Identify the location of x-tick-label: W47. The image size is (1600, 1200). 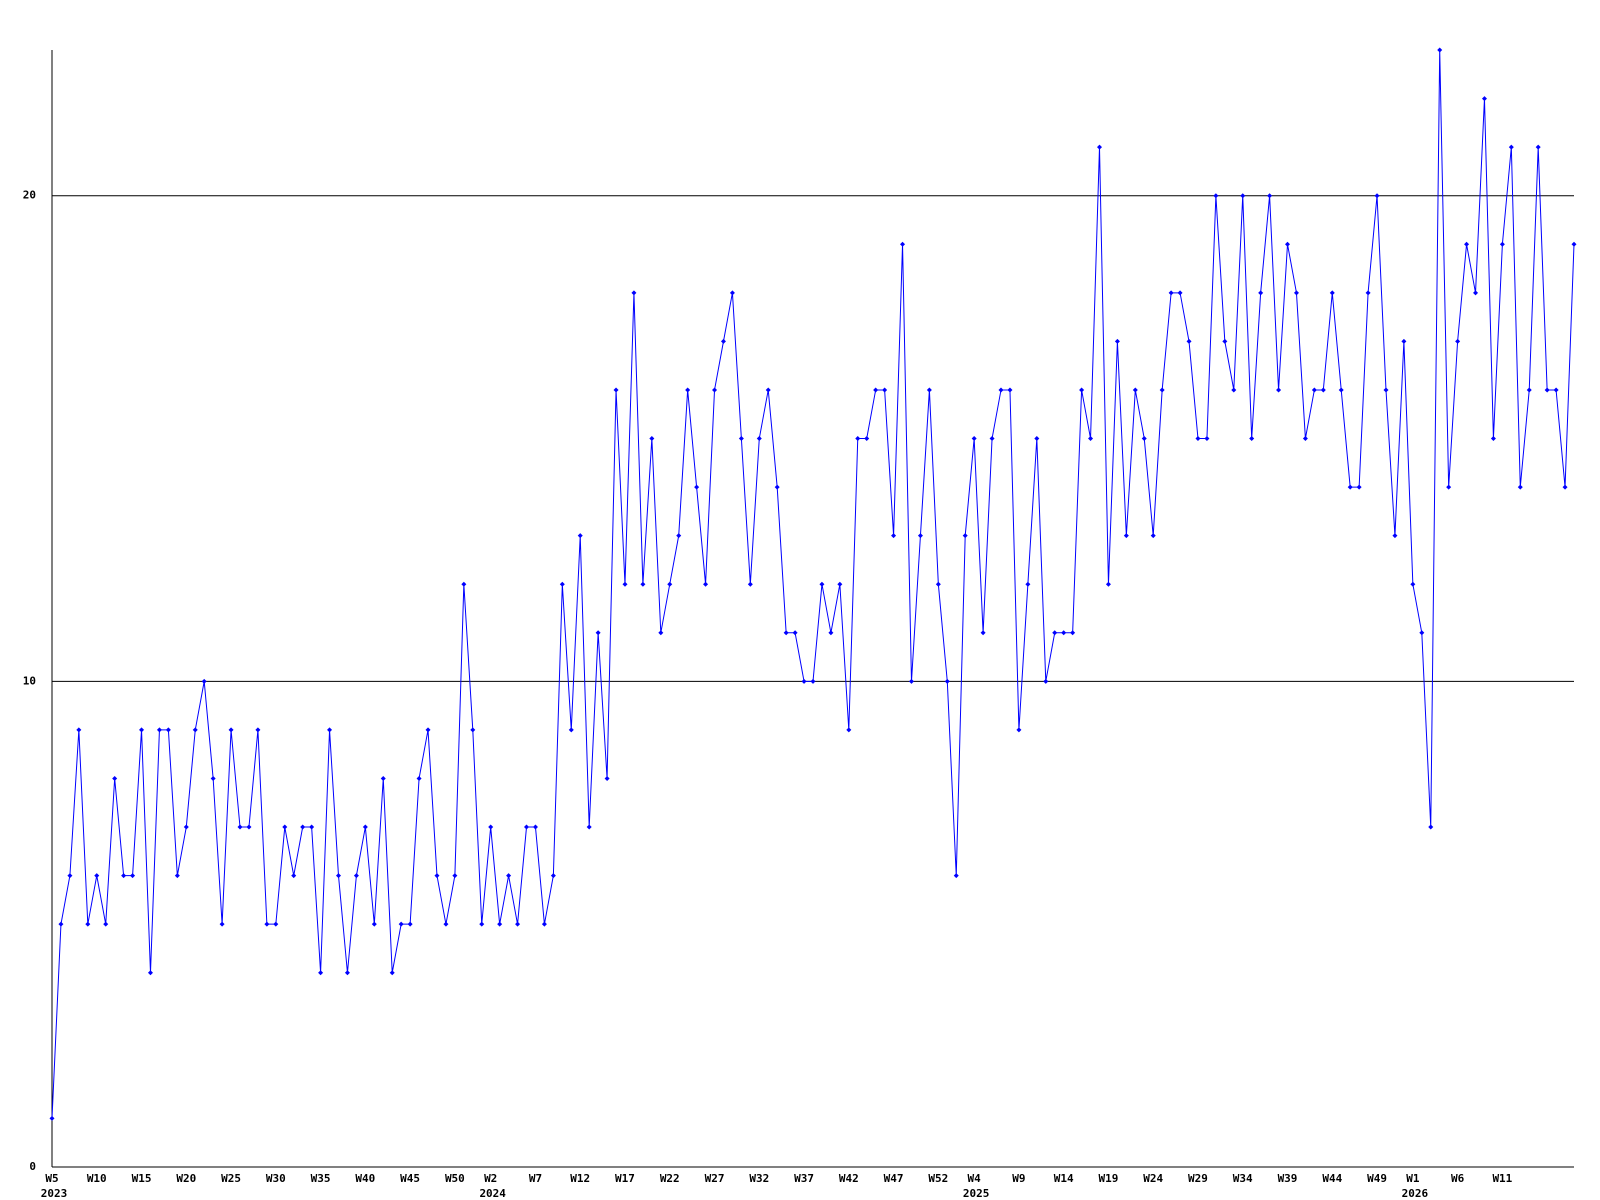
(894, 1178).